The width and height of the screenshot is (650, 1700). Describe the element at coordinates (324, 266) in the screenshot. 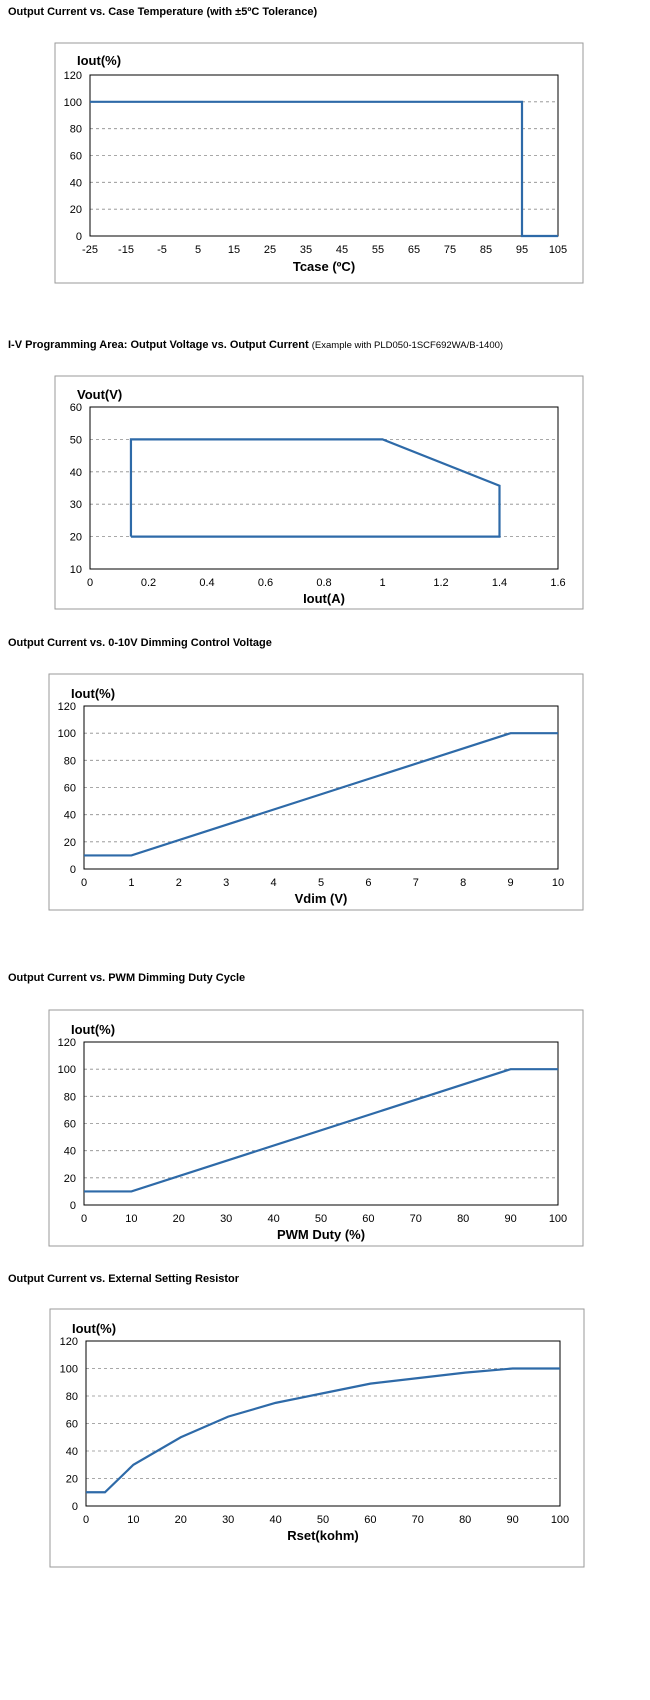

I see `x-axis-title: Tcase (ºC)` at that location.